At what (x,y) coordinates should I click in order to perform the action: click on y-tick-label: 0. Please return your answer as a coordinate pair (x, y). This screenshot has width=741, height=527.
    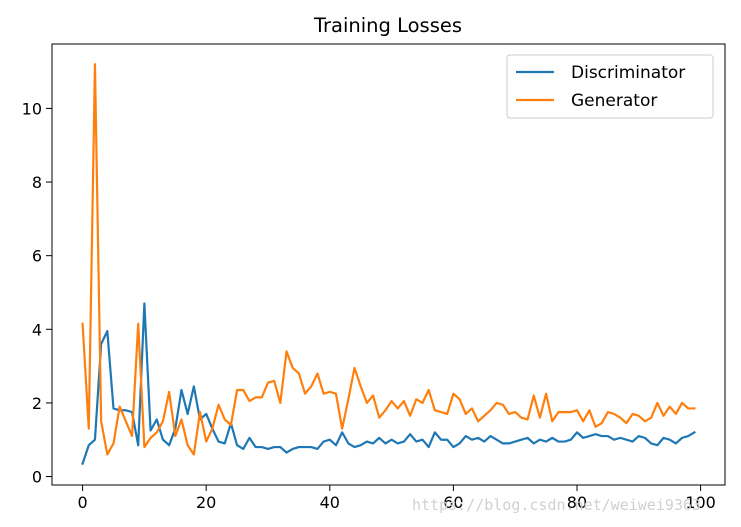
    Looking at the image, I should click on (37, 477).